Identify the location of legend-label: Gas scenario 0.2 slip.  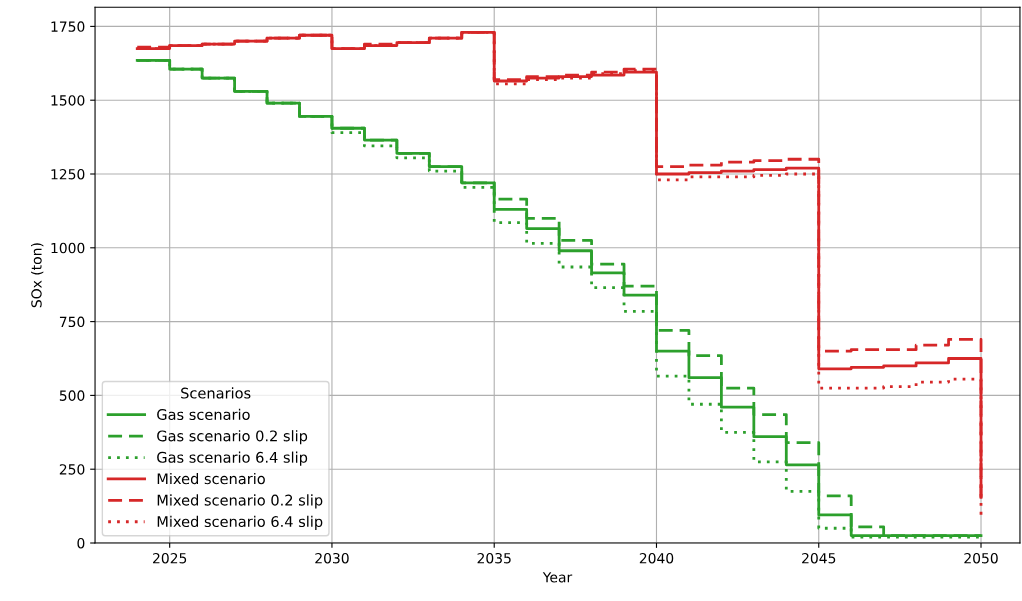
(232, 437).